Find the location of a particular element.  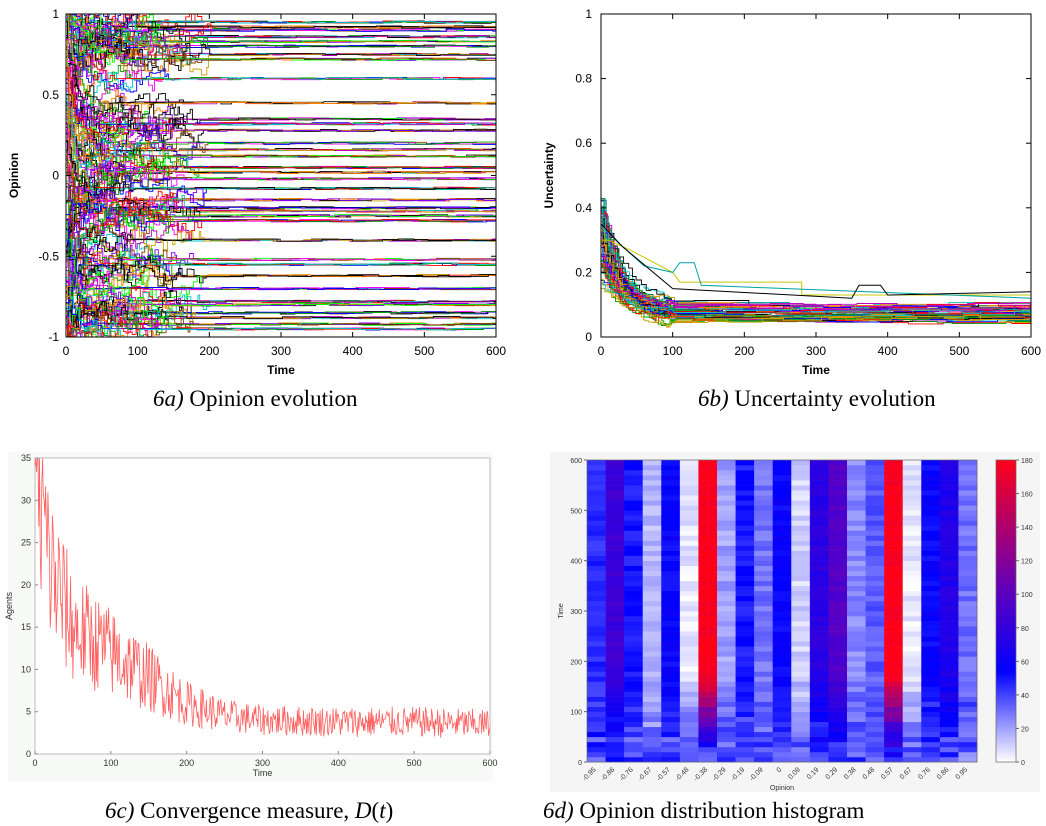

opinion-y-tick-label: -0.5 is located at coordinates (48, 256).